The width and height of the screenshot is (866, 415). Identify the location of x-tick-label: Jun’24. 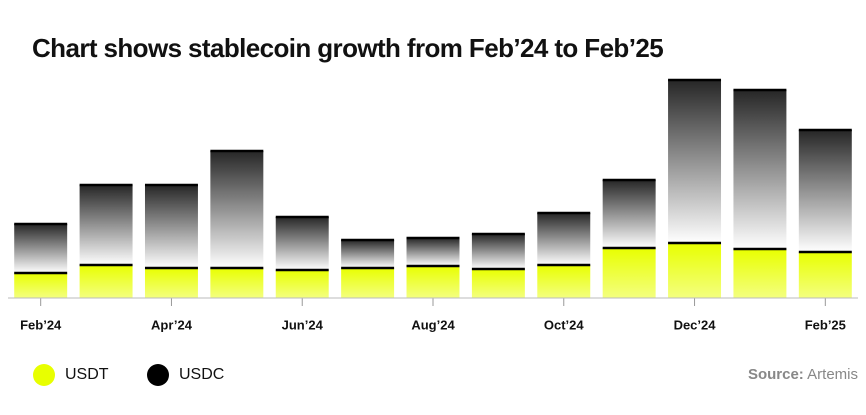
(303, 324).